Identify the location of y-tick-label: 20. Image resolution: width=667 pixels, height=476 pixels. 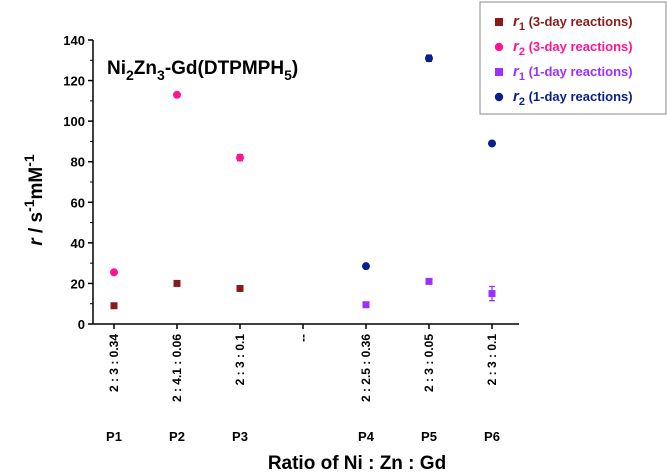
(78, 283).